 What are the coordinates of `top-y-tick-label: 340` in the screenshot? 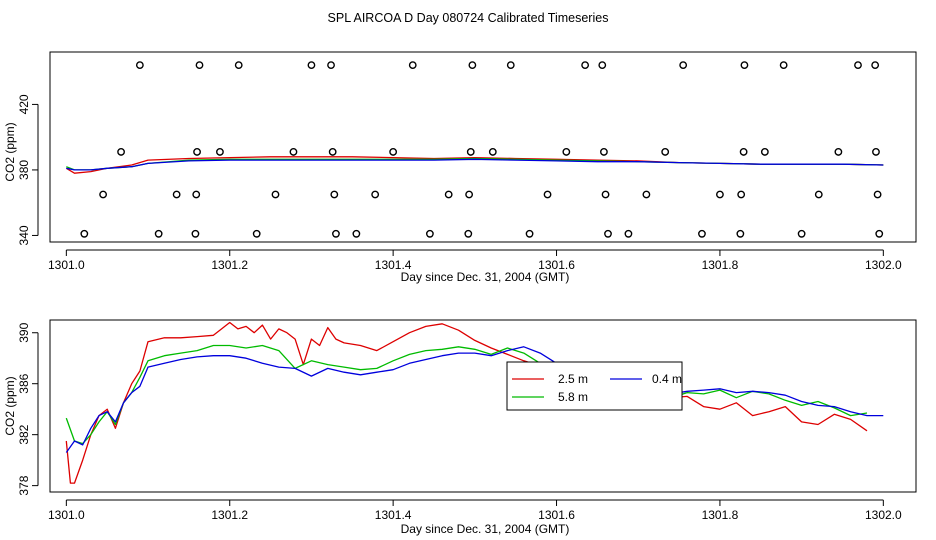 It's located at (24, 235).